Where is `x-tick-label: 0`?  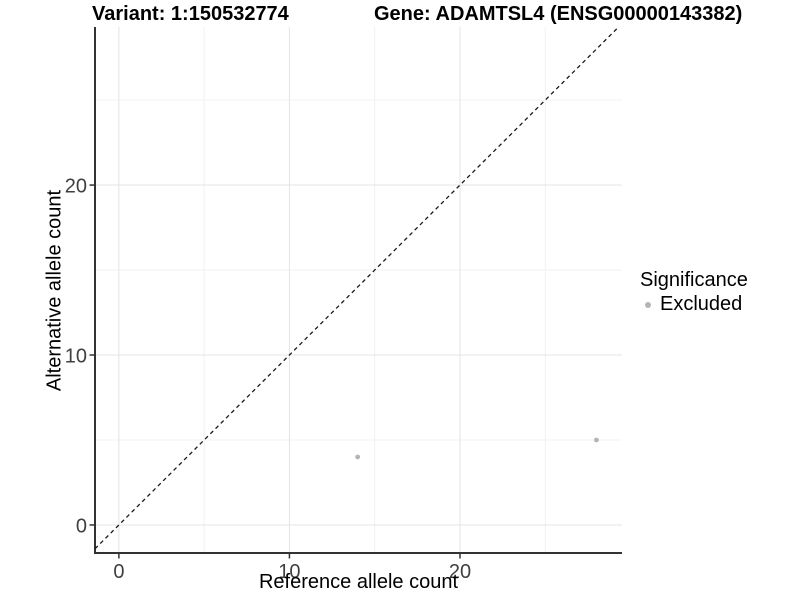 x-tick-label: 0 is located at coordinates (118, 572).